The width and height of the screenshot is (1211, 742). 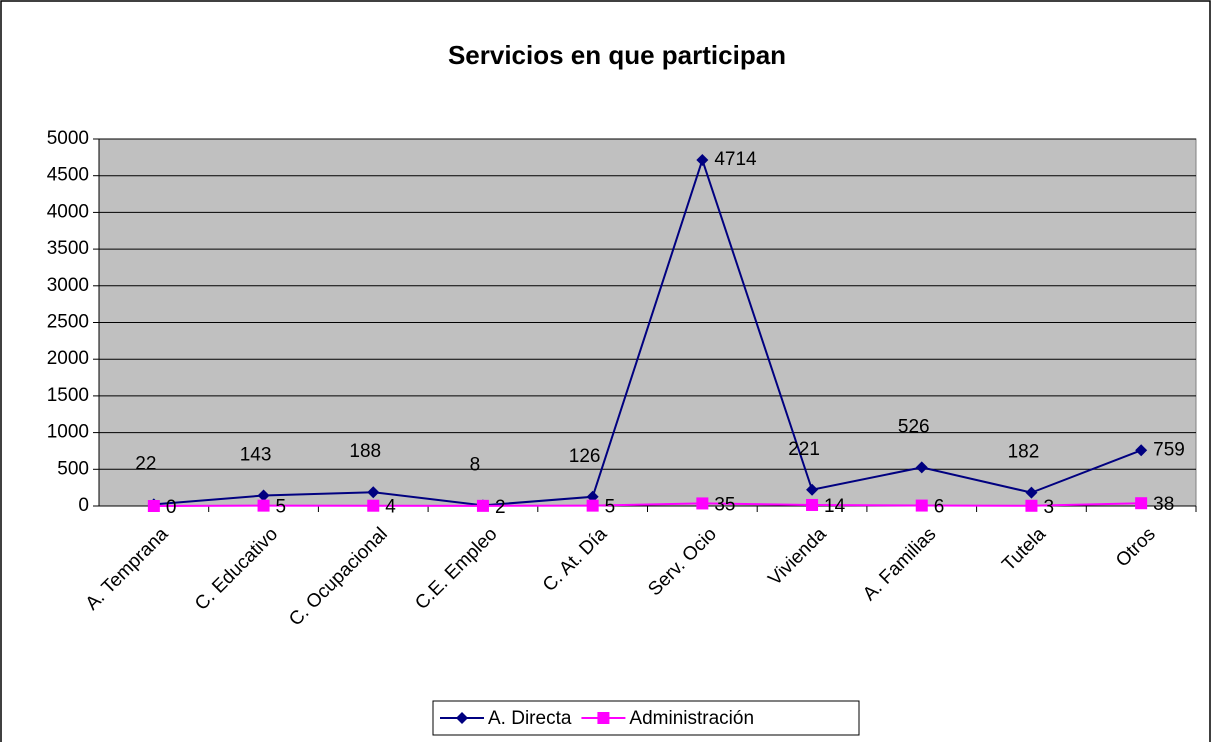 I want to click on data-label: 35, so click(x=724, y=504).